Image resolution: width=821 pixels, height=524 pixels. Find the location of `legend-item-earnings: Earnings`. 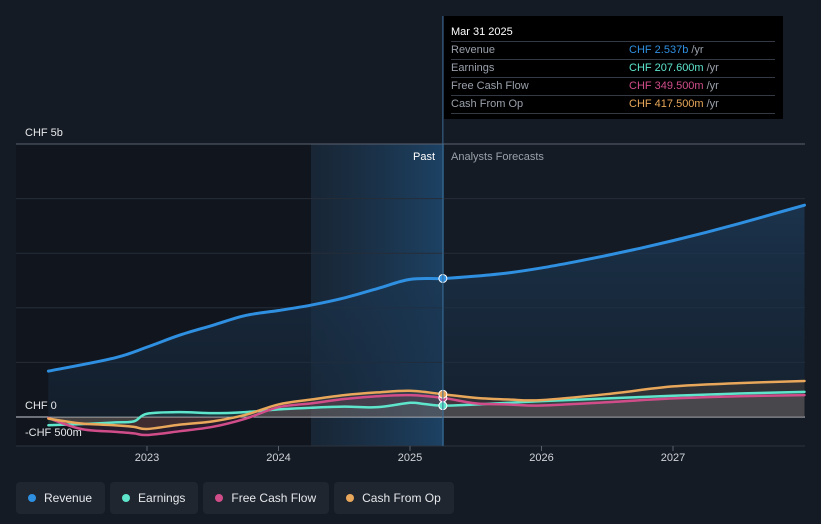

legend-item-earnings: Earnings is located at coordinates (154, 498).